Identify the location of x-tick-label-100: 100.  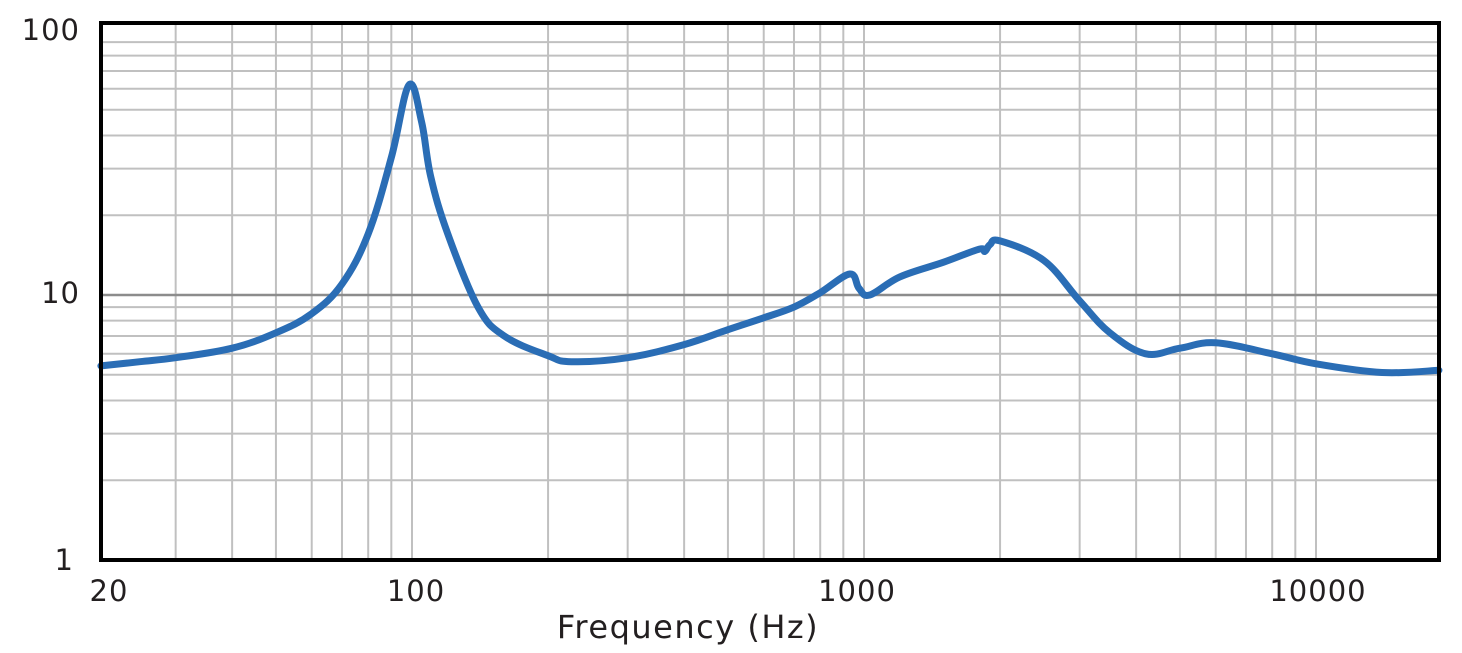
(416, 591).